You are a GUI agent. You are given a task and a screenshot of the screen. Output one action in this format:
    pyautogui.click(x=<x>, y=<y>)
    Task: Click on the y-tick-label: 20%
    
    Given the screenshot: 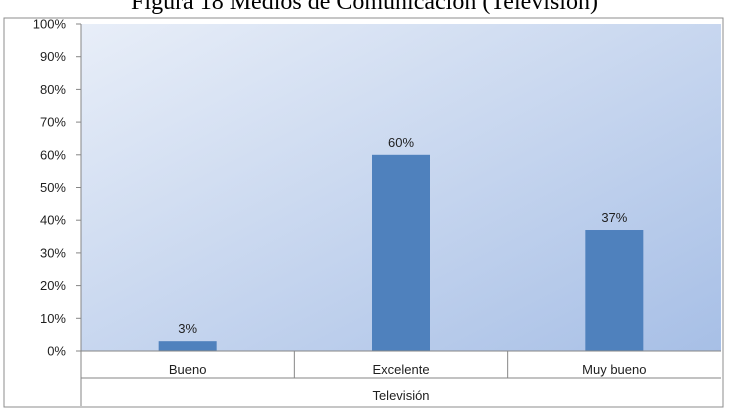 What is the action you would take?
    pyautogui.click(x=53, y=285)
    